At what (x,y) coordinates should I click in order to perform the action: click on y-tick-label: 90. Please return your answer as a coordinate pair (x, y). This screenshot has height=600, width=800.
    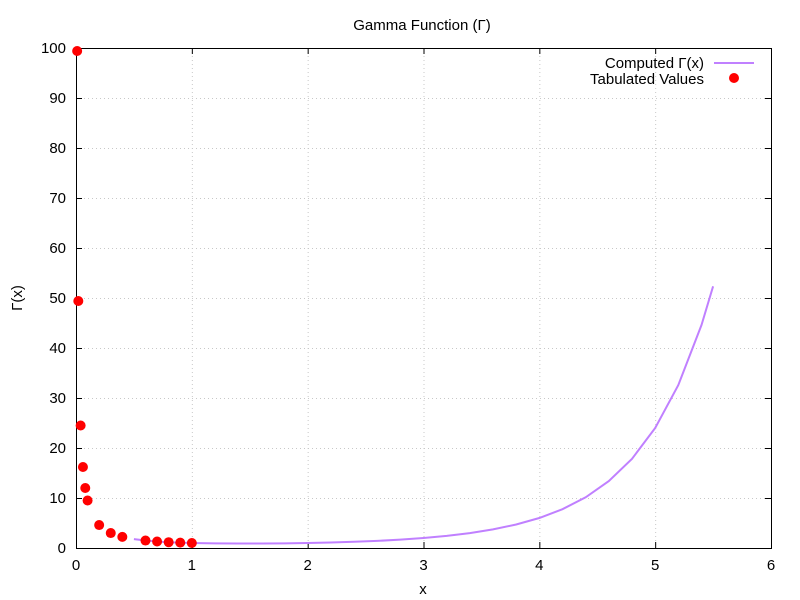
    Looking at the image, I should click on (57, 98).